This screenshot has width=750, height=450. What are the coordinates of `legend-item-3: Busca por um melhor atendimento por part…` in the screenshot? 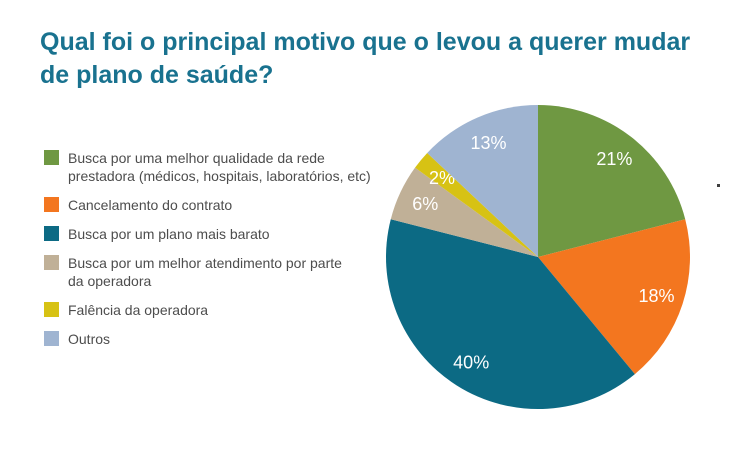 It's located at (214, 272).